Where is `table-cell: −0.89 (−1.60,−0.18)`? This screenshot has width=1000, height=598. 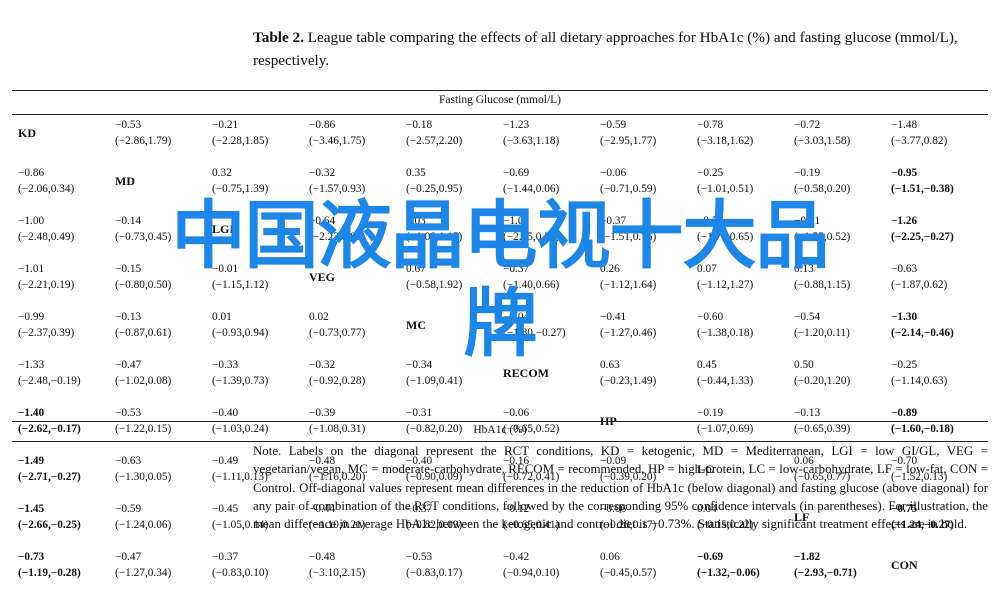 table-cell: −0.89 (−1.60,−0.18) is located at coordinates (939, 430).